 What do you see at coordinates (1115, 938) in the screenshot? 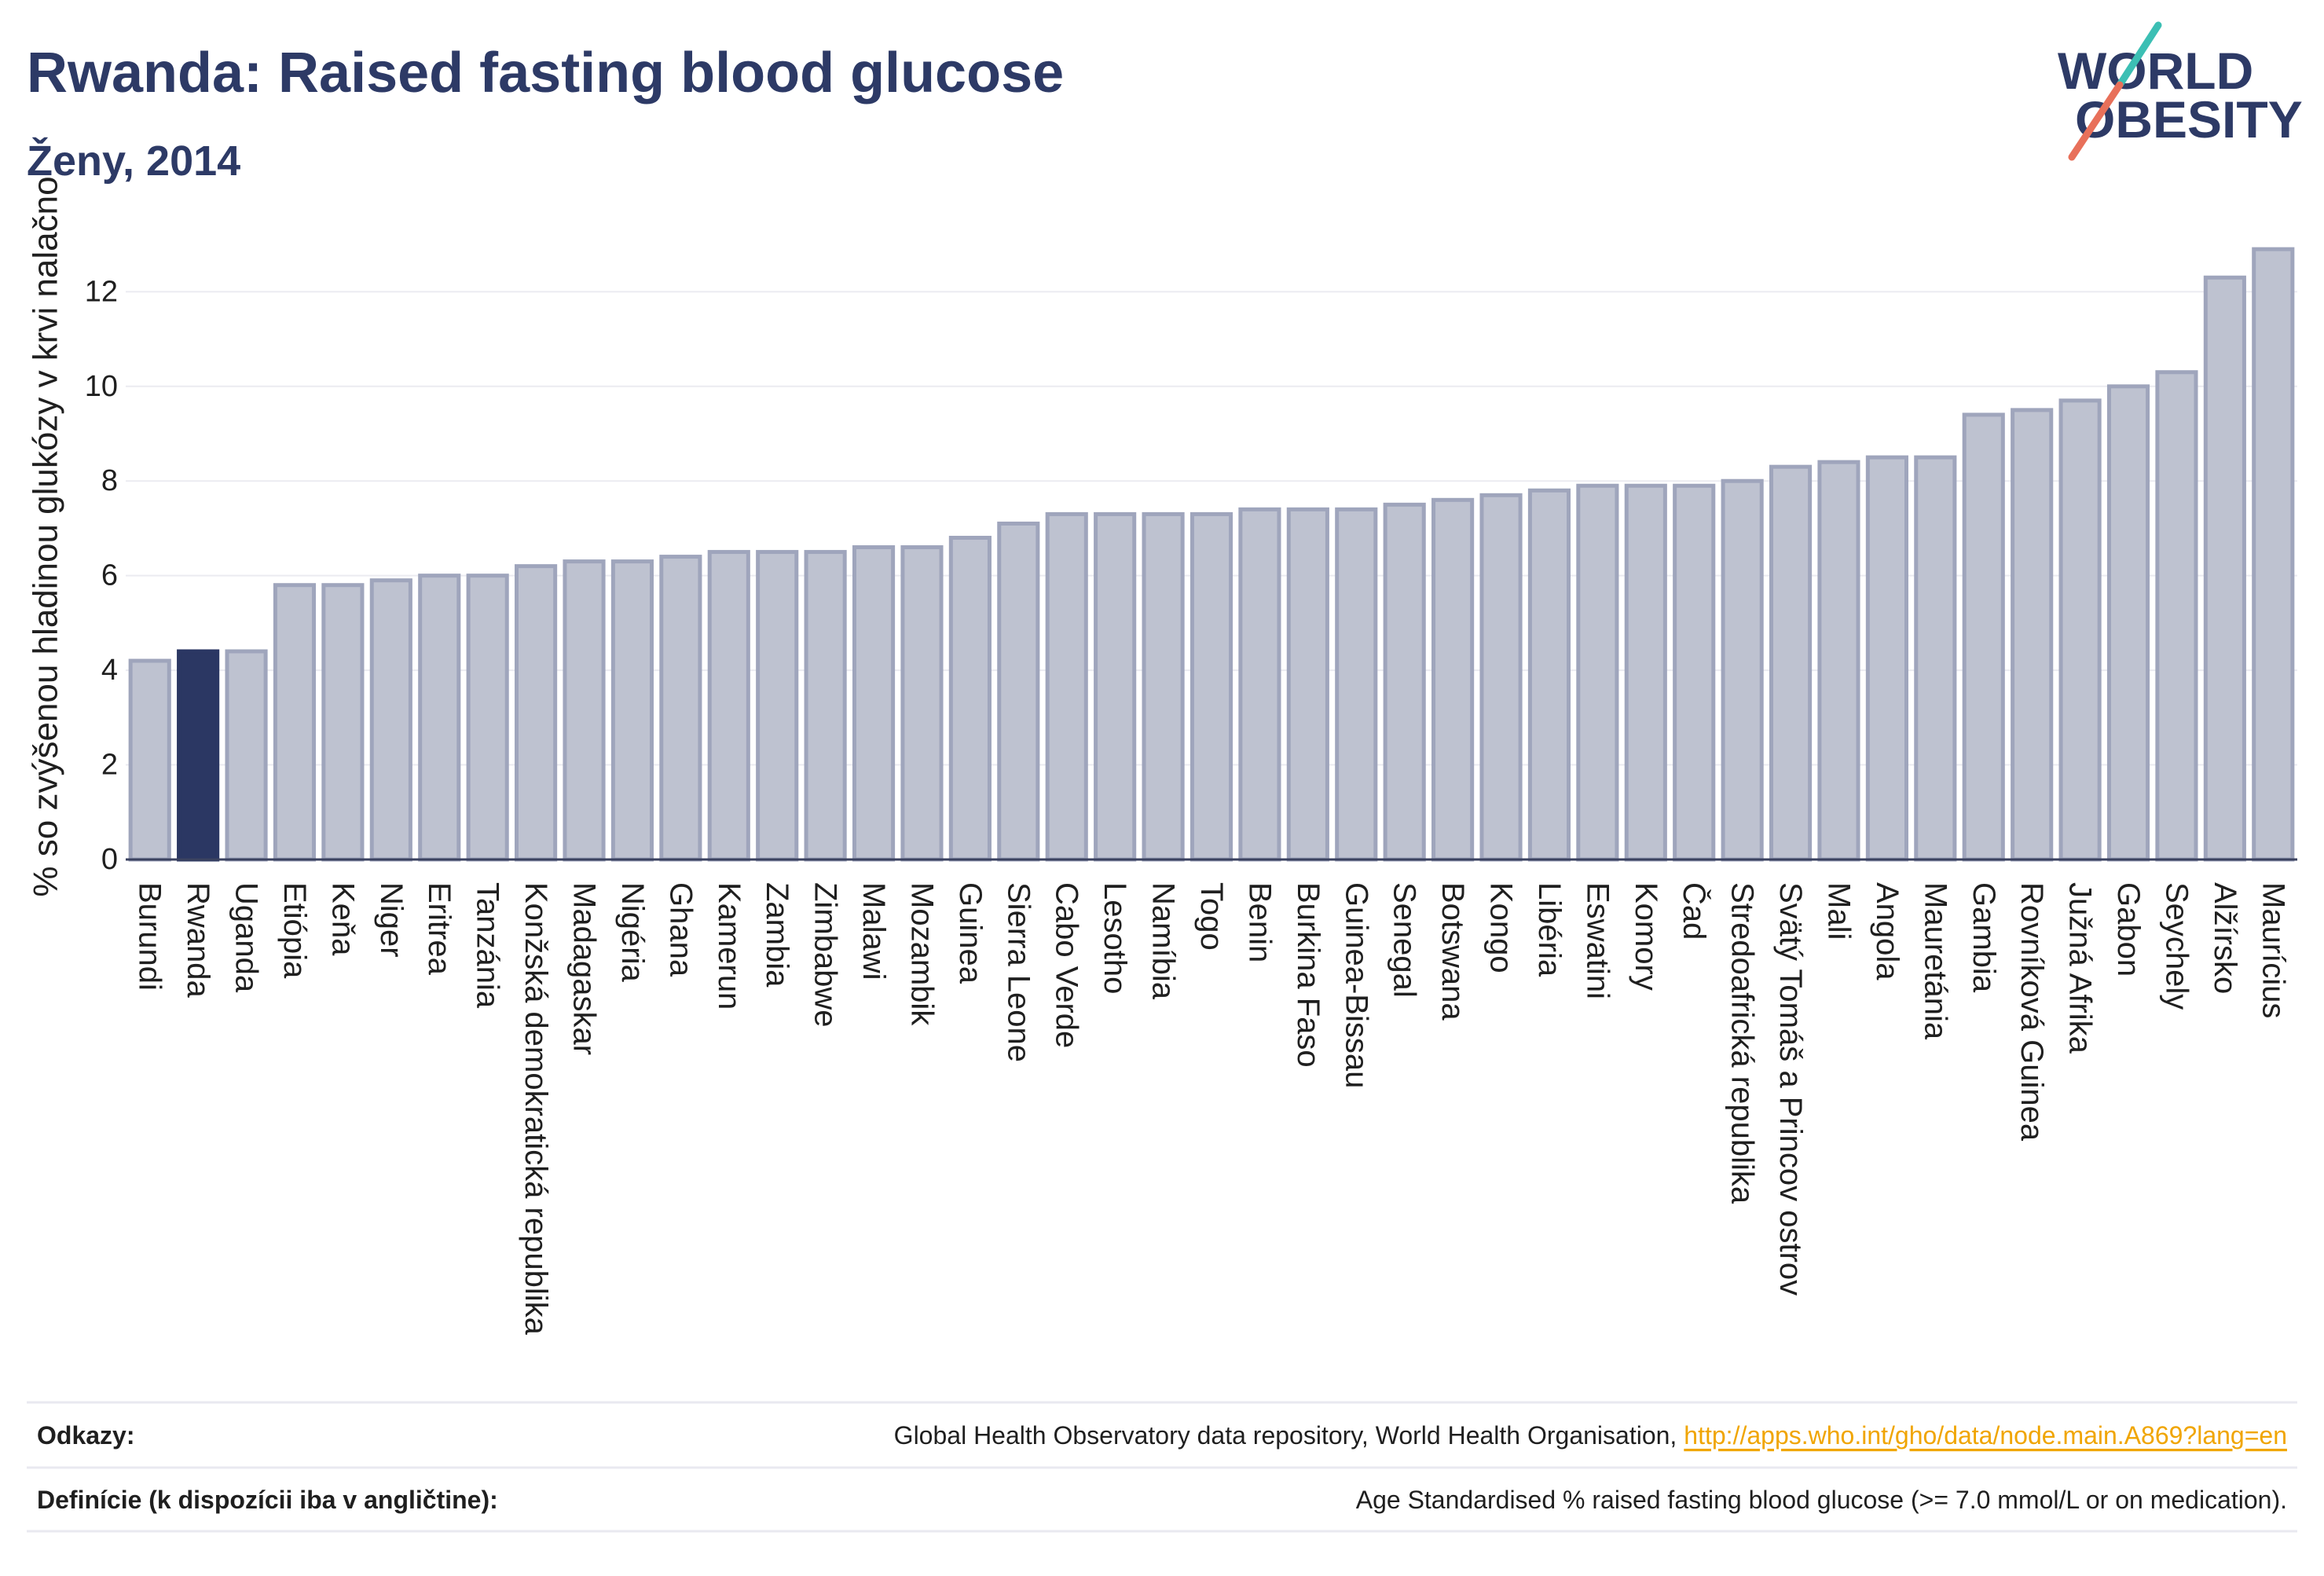
I see `x-tick-label: Lesotho` at bounding box center [1115, 938].